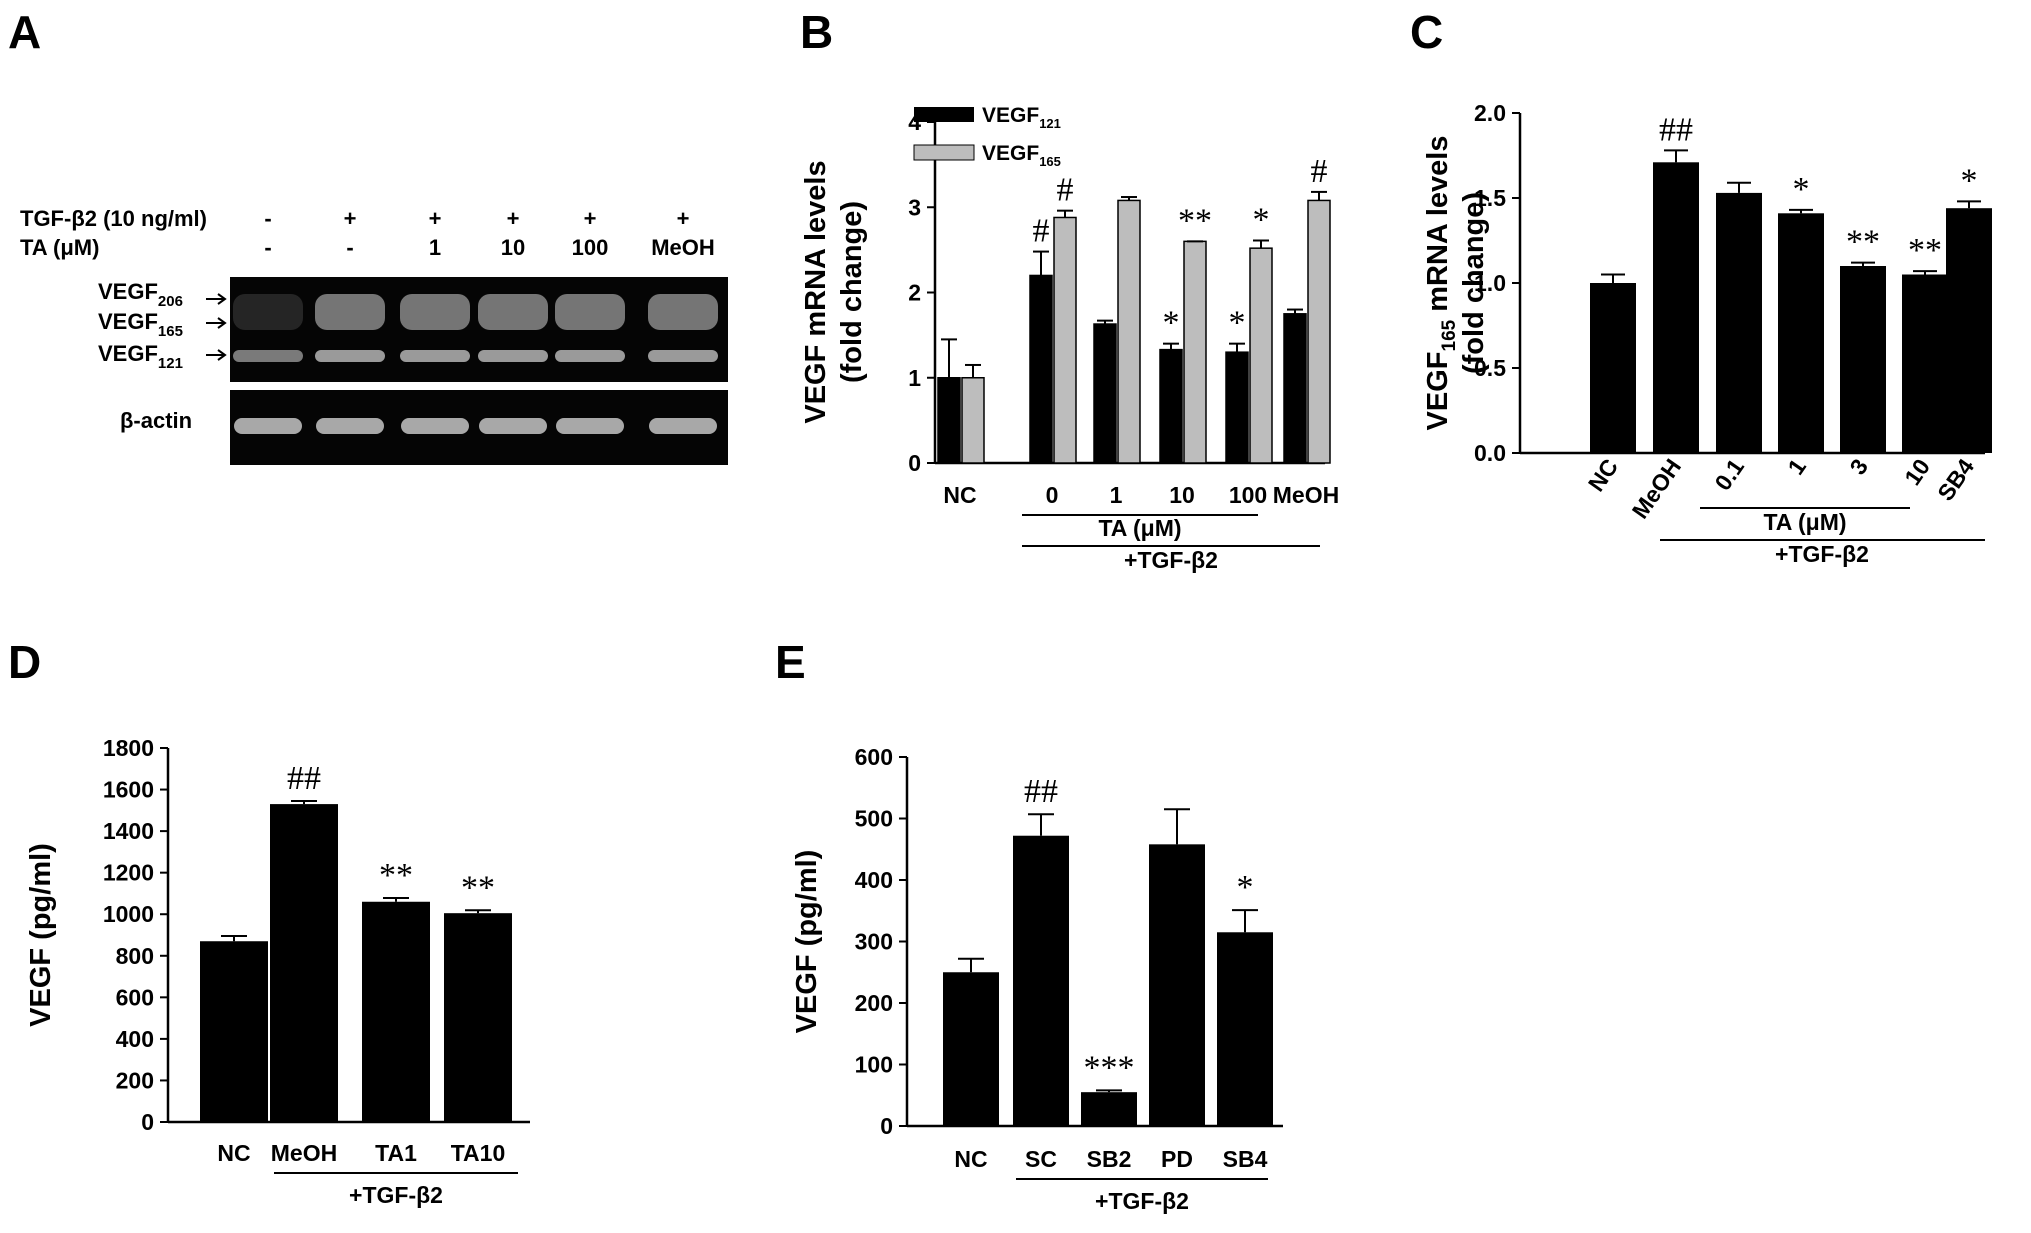 The height and width of the screenshot is (1233, 2031). I want to click on y-axis-label: VEGF165 mRNA levels (fold change), so click(1456, 283).